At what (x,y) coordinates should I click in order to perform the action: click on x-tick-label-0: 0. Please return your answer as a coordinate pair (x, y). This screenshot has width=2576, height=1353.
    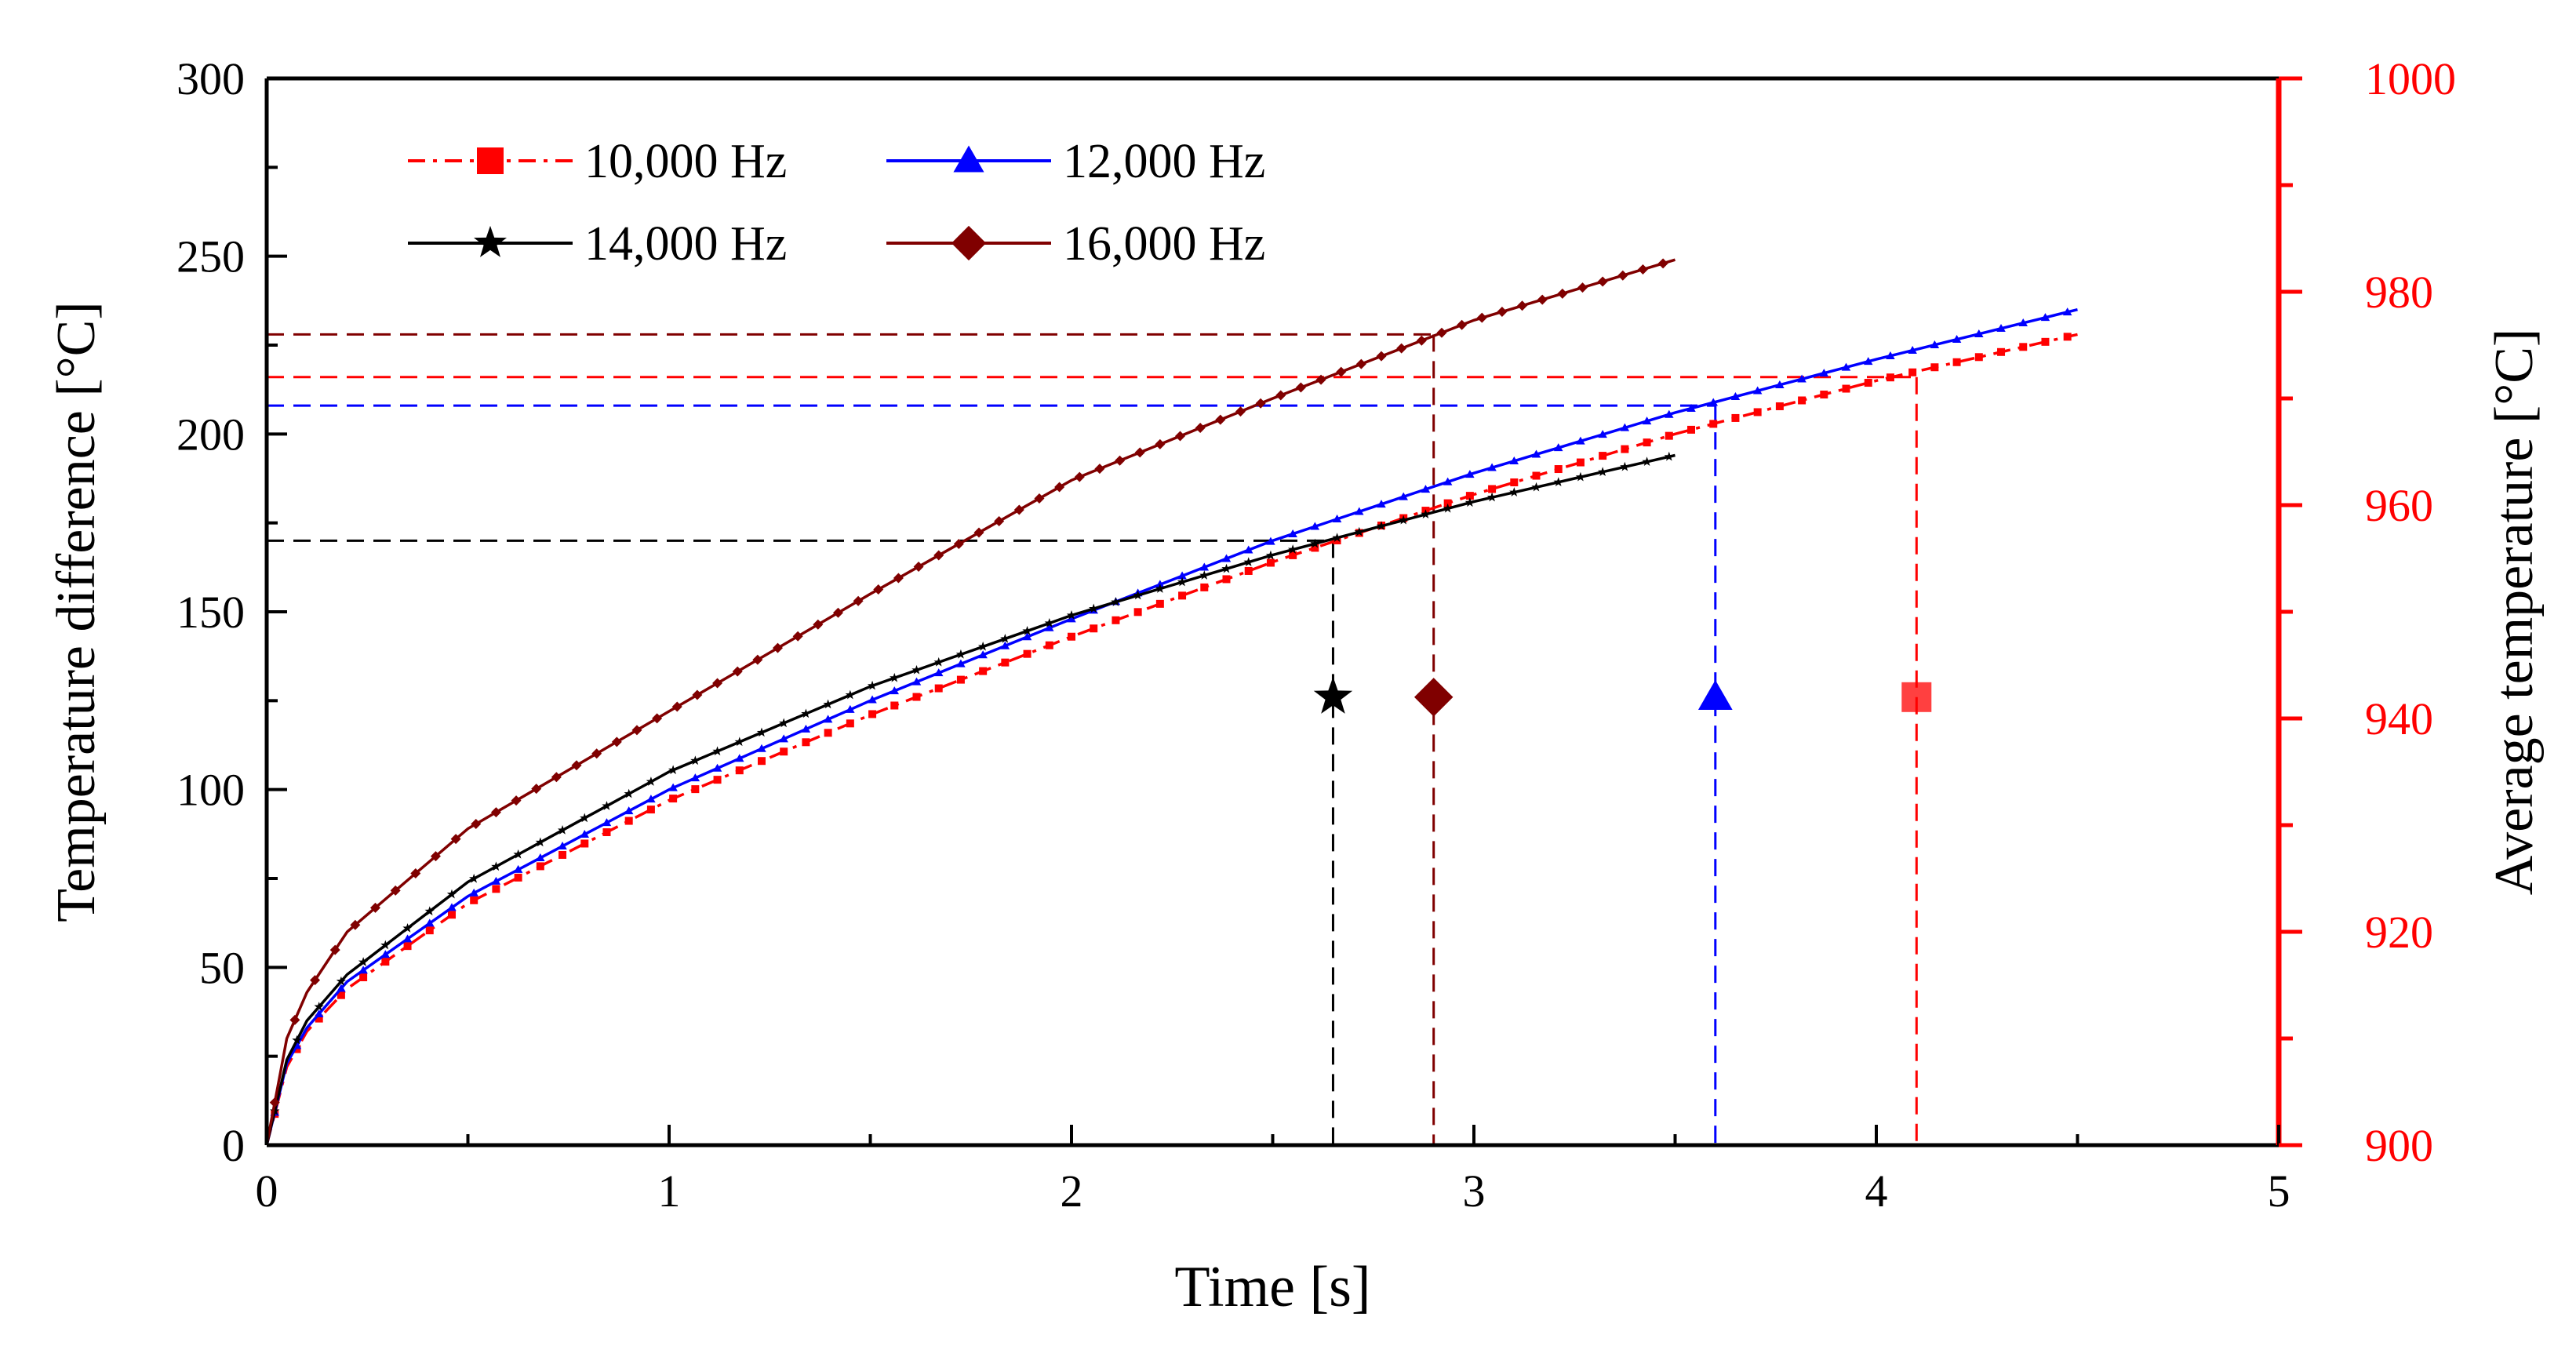
    Looking at the image, I should click on (267, 1191).